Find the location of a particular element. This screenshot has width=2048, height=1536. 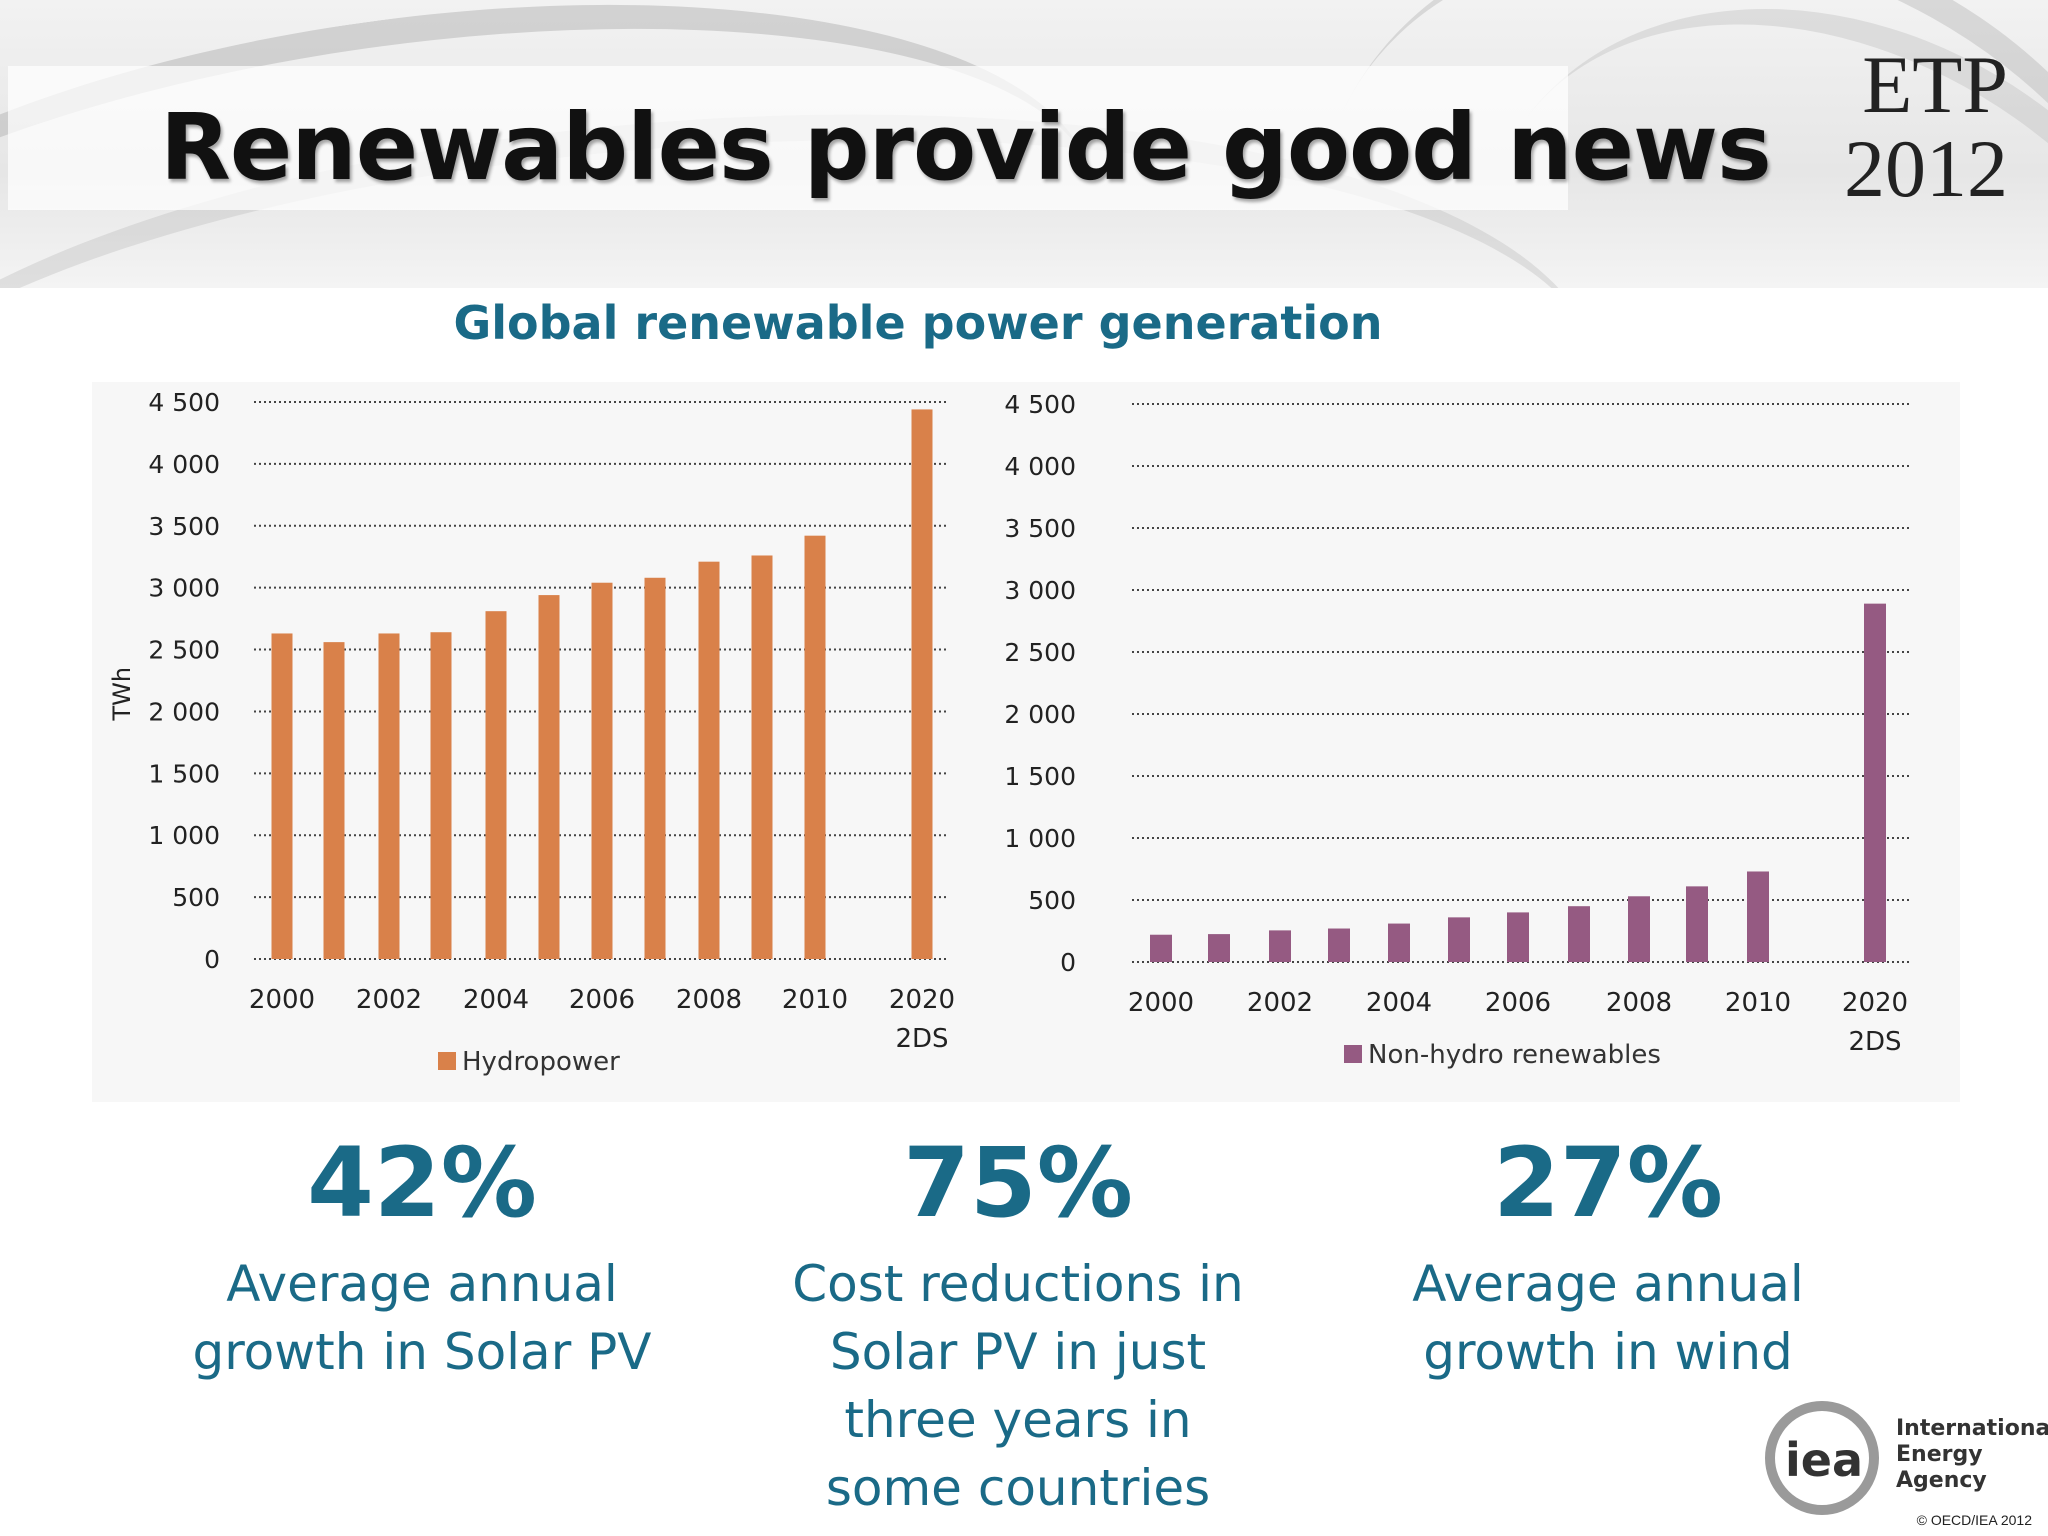

agency-name: International Energy Agency is located at coordinates (1972, 1455).